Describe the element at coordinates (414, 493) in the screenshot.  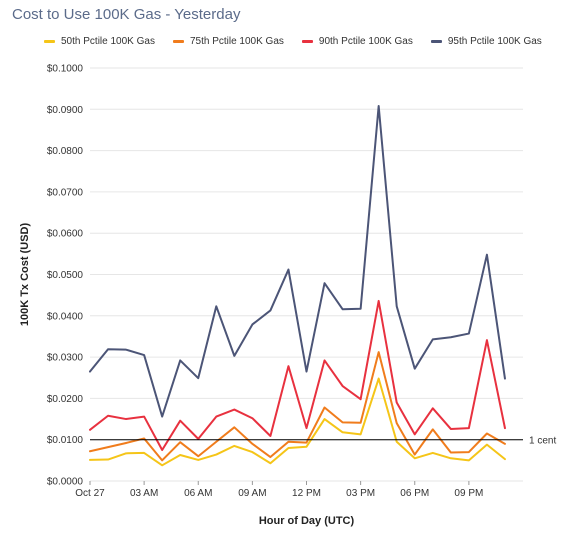
I see `x-tick-label: 06 PM` at that location.